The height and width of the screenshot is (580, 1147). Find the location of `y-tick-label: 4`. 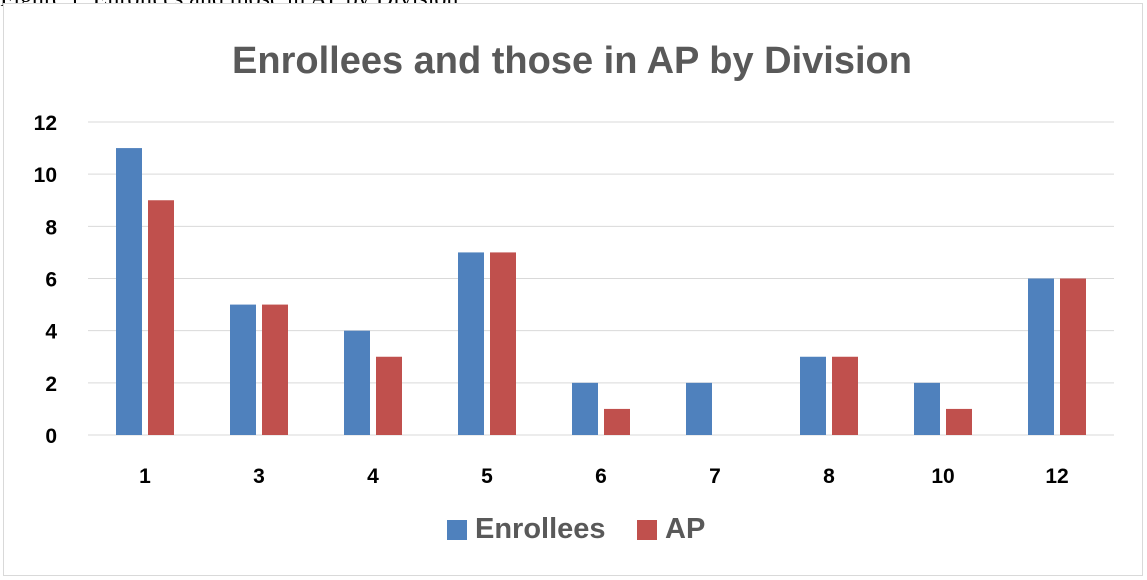

y-tick-label: 4 is located at coordinates (51, 332).